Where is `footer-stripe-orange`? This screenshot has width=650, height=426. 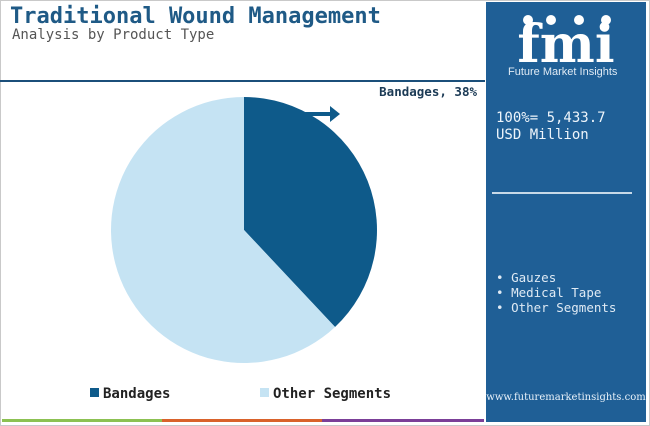 footer-stripe-orange is located at coordinates (242, 420).